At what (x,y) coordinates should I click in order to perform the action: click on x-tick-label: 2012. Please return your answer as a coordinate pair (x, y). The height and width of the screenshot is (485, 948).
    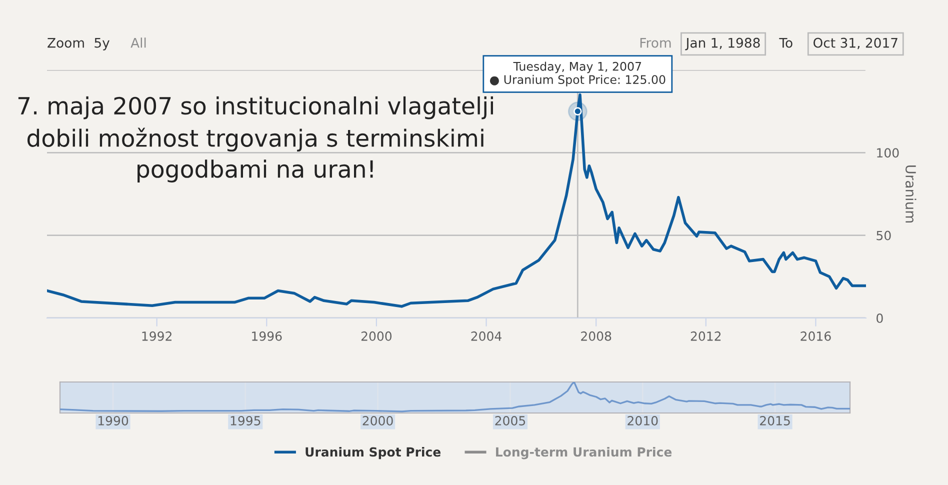
    Looking at the image, I should click on (705, 336).